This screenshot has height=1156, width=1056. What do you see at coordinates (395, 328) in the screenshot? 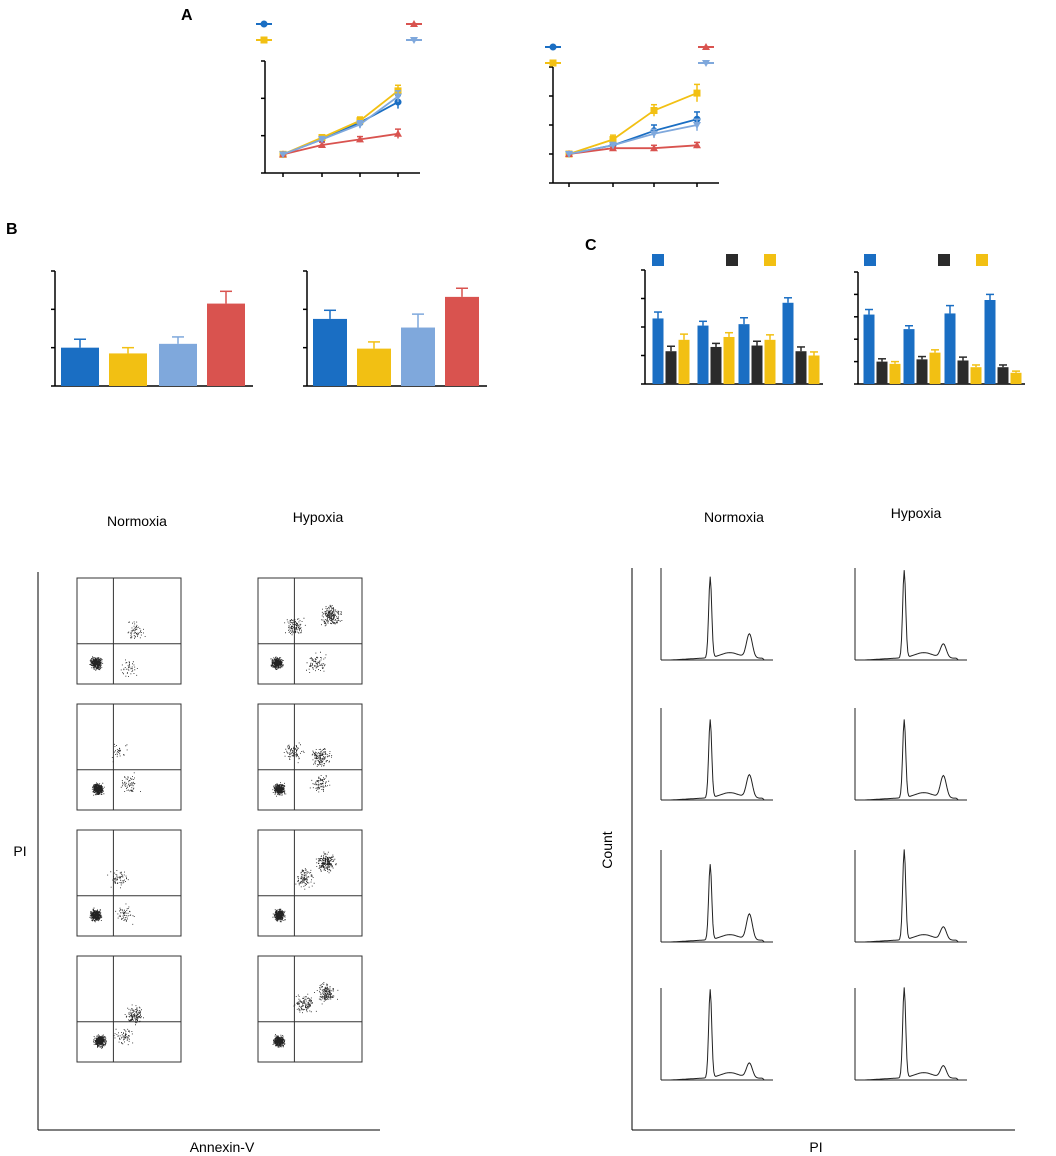
I see `apoptosis-hypoxia-chart` at bounding box center [395, 328].